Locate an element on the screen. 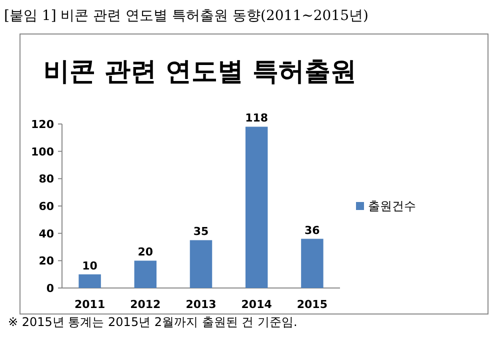 This screenshot has height=346, width=500. y-tick-label: 60 is located at coordinates (46, 206).